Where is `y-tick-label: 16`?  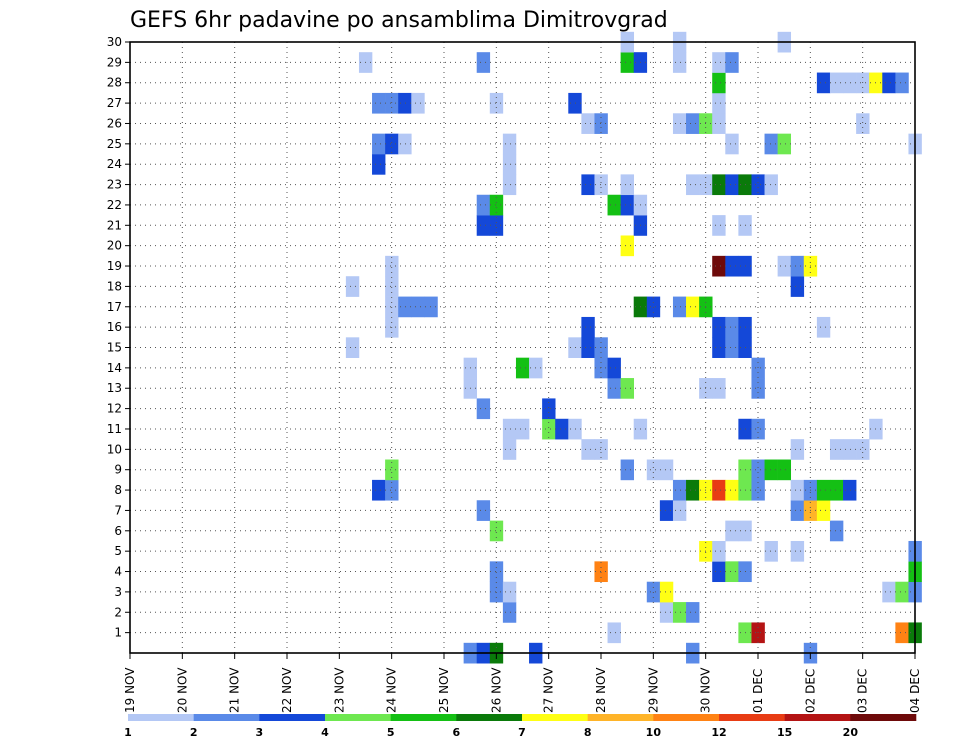 y-tick-label: 16 is located at coordinates (114, 327).